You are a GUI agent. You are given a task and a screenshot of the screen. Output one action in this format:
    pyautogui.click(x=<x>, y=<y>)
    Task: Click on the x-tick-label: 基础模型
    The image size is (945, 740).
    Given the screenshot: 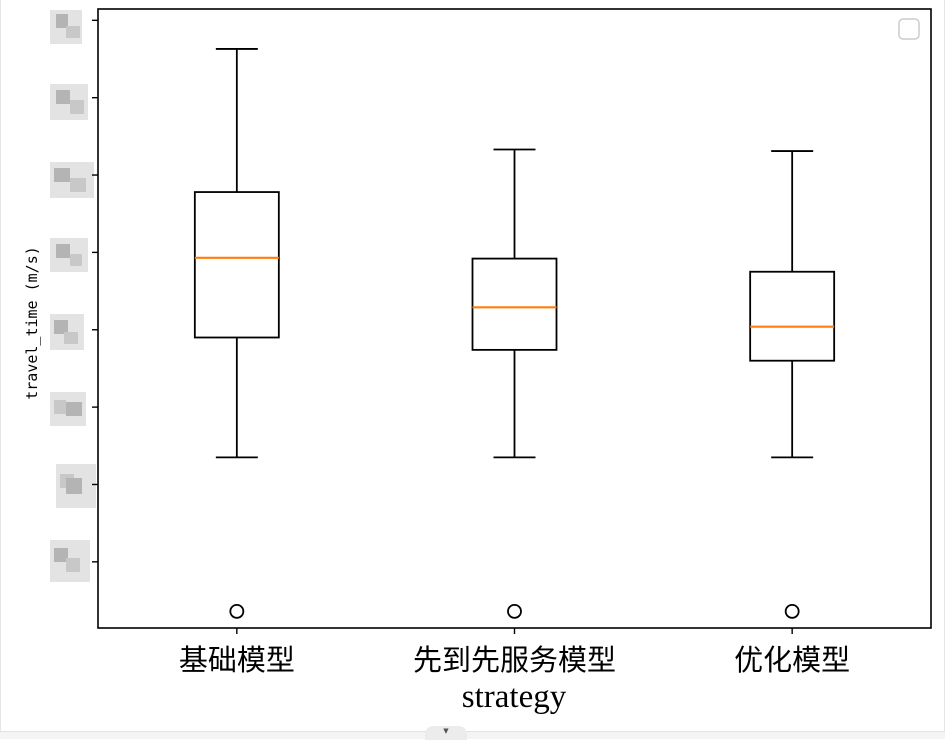 What is the action you would take?
    pyautogui.click(x=237, y=660)
    